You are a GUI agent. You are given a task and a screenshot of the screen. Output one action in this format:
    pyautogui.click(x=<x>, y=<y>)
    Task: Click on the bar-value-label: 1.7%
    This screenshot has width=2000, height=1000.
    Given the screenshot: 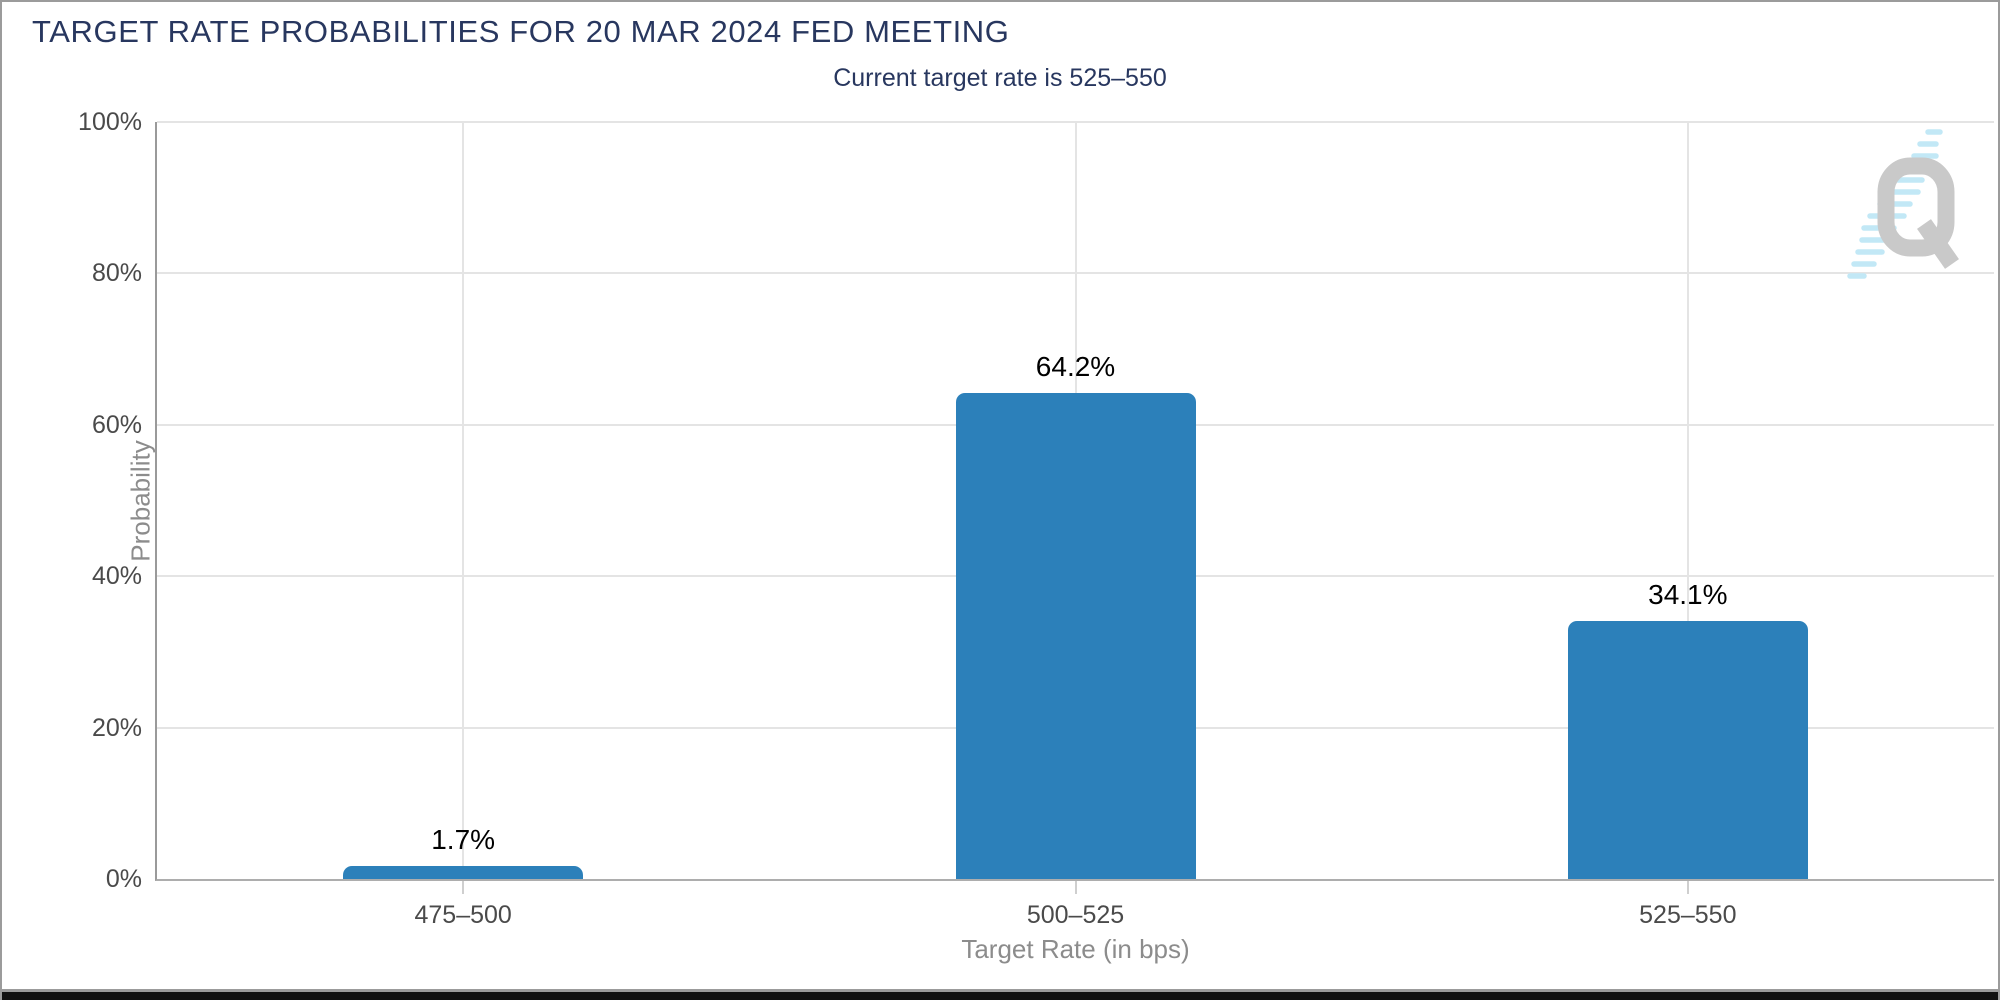 What is the action you would take?
    pyautogui.click(x=463, y=840)
    